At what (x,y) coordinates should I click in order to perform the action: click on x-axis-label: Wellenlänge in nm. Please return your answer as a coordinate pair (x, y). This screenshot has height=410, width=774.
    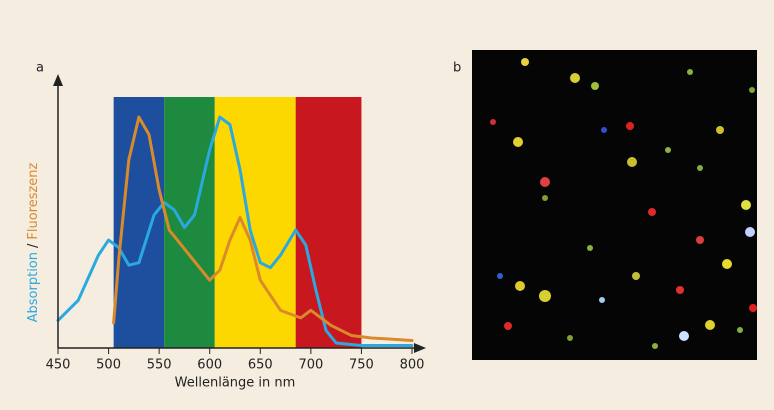
    Looking at the image, I should click on (235, 383).